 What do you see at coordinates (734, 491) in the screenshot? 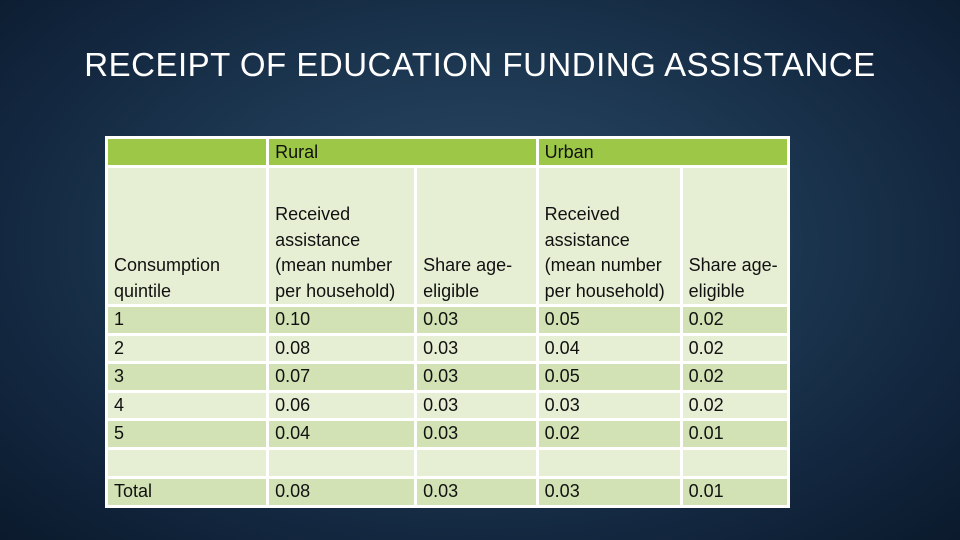
I see `total-urban-share-cell: 0.01` at bounding box center [734, 491].